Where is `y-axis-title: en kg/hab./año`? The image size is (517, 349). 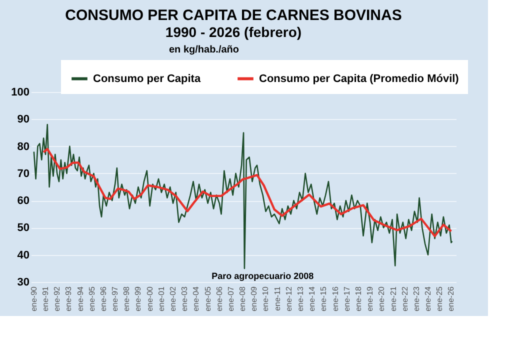 y-axis-title: en kg/hab./año is located at coordinates (204, 50).